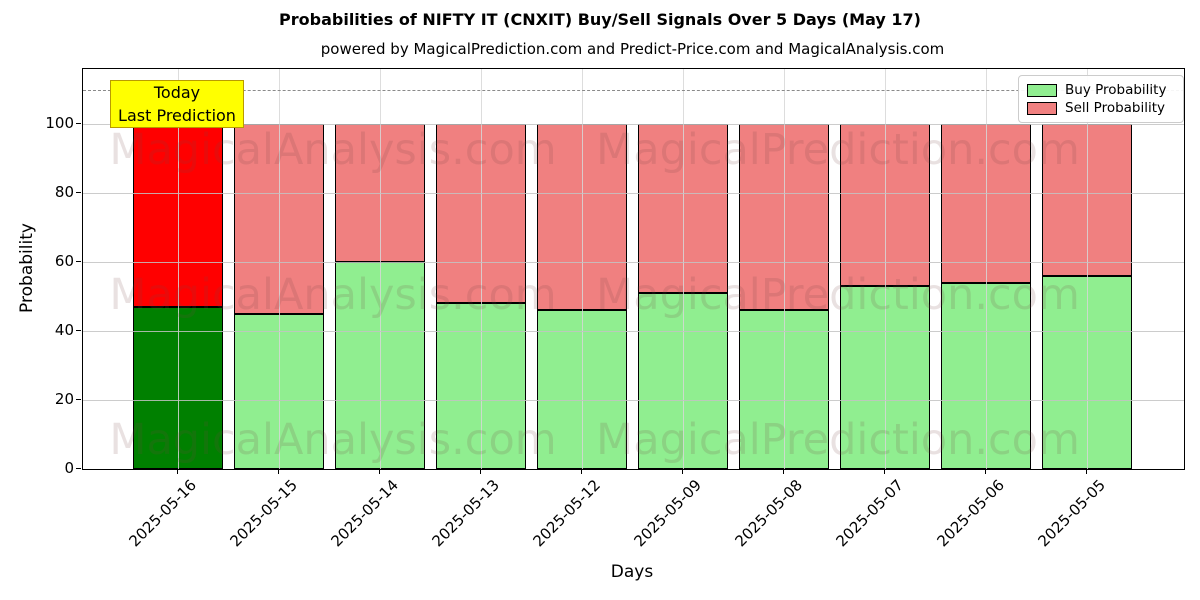  Describe the element at coordinates (633, 90) in the screenshot. I see `dashed-threshold-line` at that location.